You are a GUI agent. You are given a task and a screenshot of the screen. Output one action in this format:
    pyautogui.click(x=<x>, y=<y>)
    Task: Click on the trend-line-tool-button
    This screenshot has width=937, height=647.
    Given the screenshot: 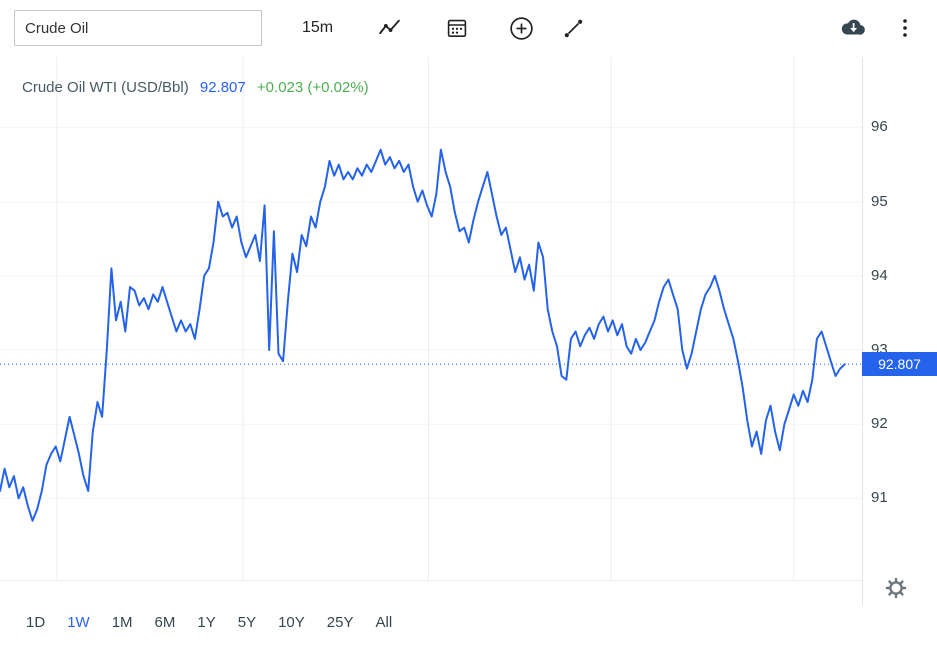 What is the action you would take?
    pyautogui.click(x=573, y=28)
    